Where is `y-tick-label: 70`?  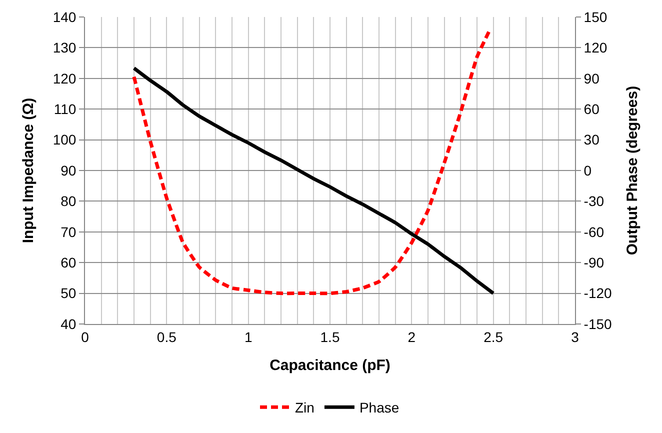 y-tick-label: 70 is located at coordinates (68, 232).